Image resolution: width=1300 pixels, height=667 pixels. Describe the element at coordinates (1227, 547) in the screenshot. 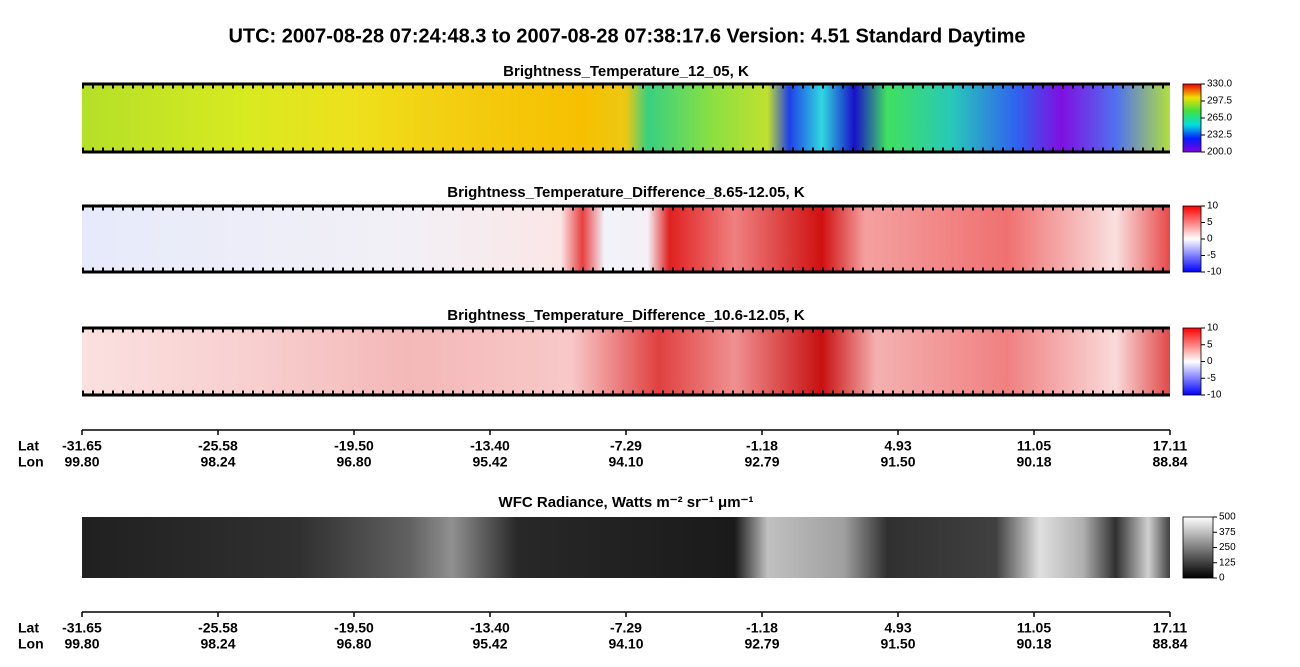

I see `colorbar-label: 250` at that location.